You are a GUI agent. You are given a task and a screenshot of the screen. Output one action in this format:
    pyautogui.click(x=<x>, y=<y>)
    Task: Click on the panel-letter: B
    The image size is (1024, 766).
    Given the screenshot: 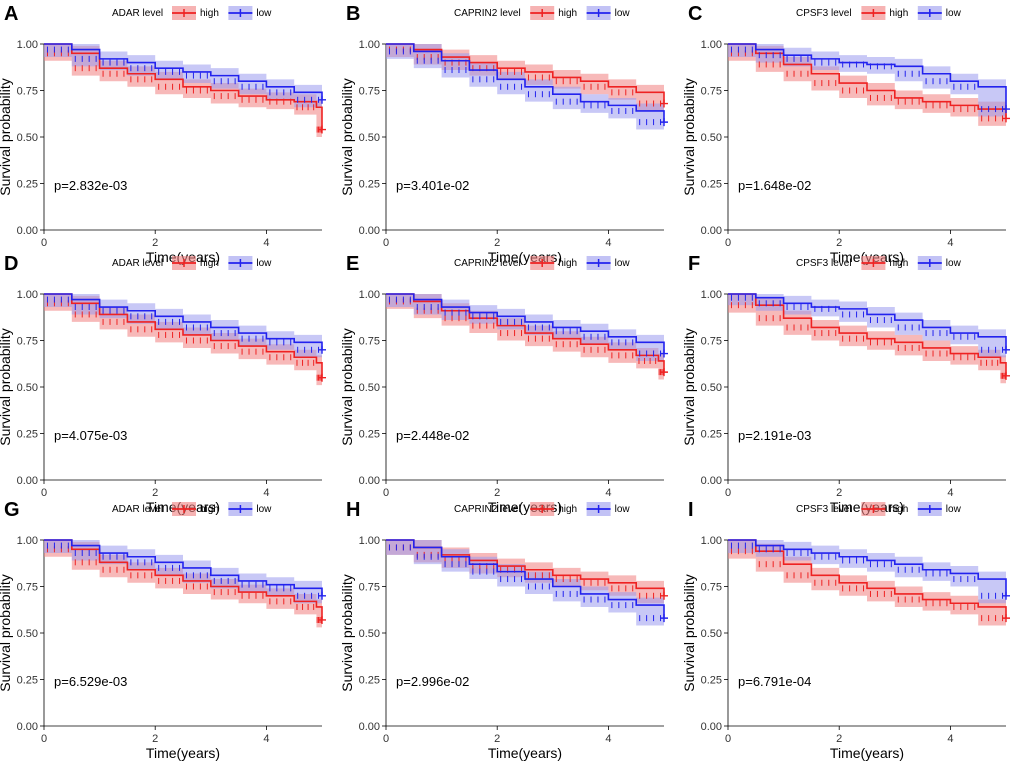 What is the action you would take?
    pyautogui.click(x=353, y=14)
    